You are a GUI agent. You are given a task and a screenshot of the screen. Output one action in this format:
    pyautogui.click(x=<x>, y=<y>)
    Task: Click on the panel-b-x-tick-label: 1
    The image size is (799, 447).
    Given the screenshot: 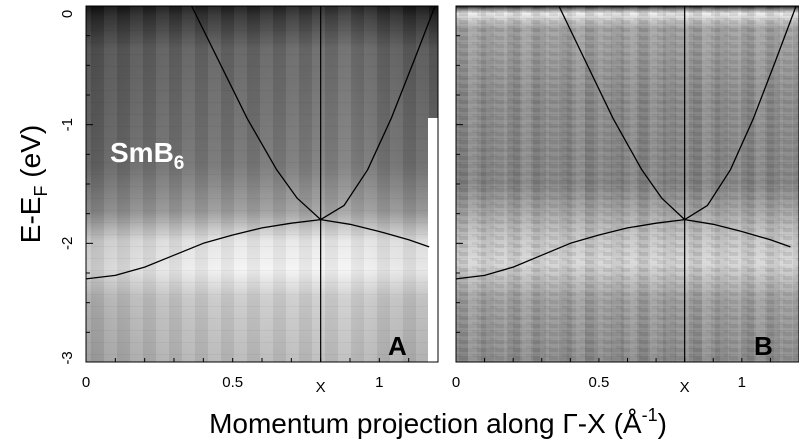 What is the action you would take?
    pyautogui.click(x=742, y=382)
    